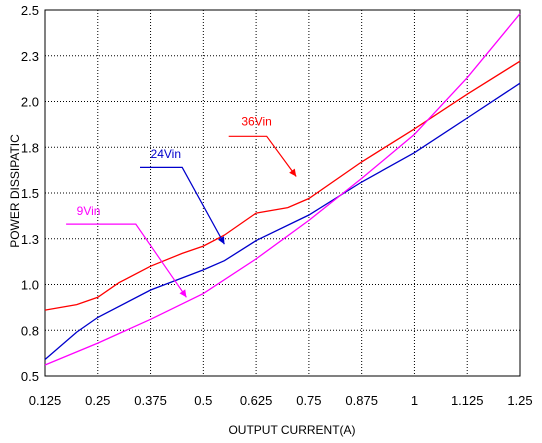 The image size is (542, 443). What do you see at coordinates (150, 400) in the screenshot?
I see `x-tick-label: 0.375` at bounding box center [150, 400].